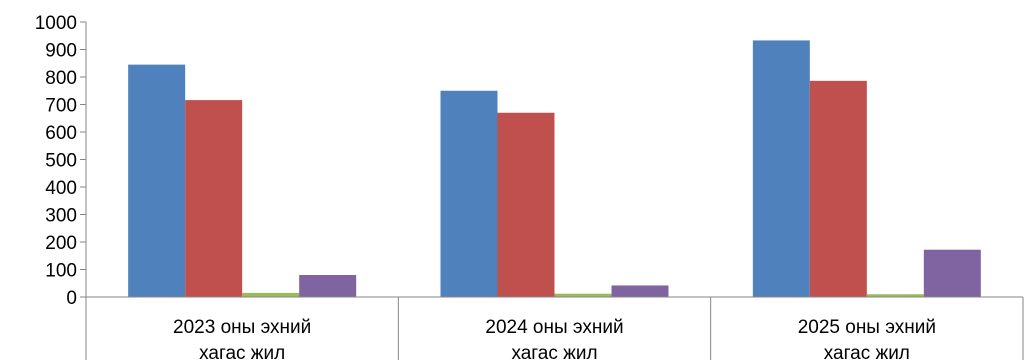 The height and width of the screenshot is (360, 1030). I want to click on y-tick-label: 300, so click(61, 216).